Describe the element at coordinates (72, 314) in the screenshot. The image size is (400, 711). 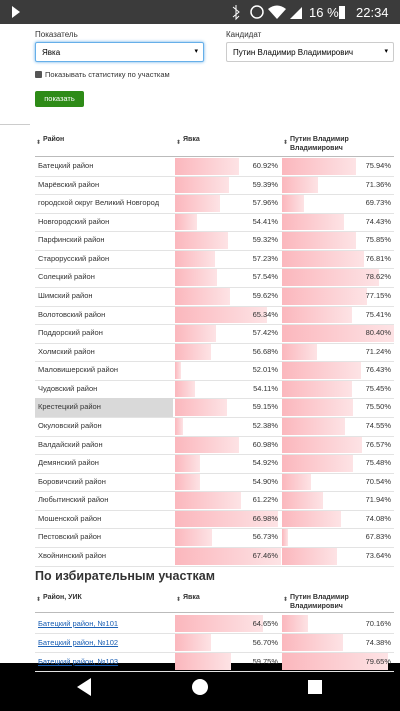
I see `district-name: Волотовский район` at that location.